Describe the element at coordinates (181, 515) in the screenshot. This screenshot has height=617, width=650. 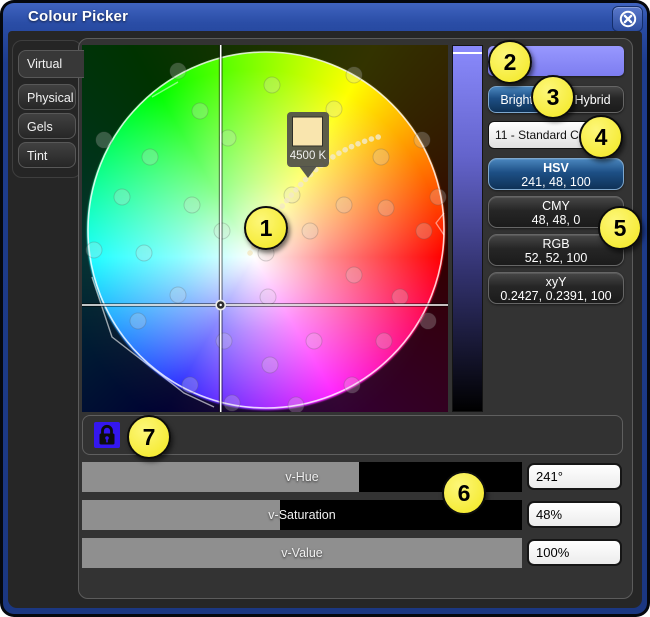
I see `saturation-slider-fill` at that location.